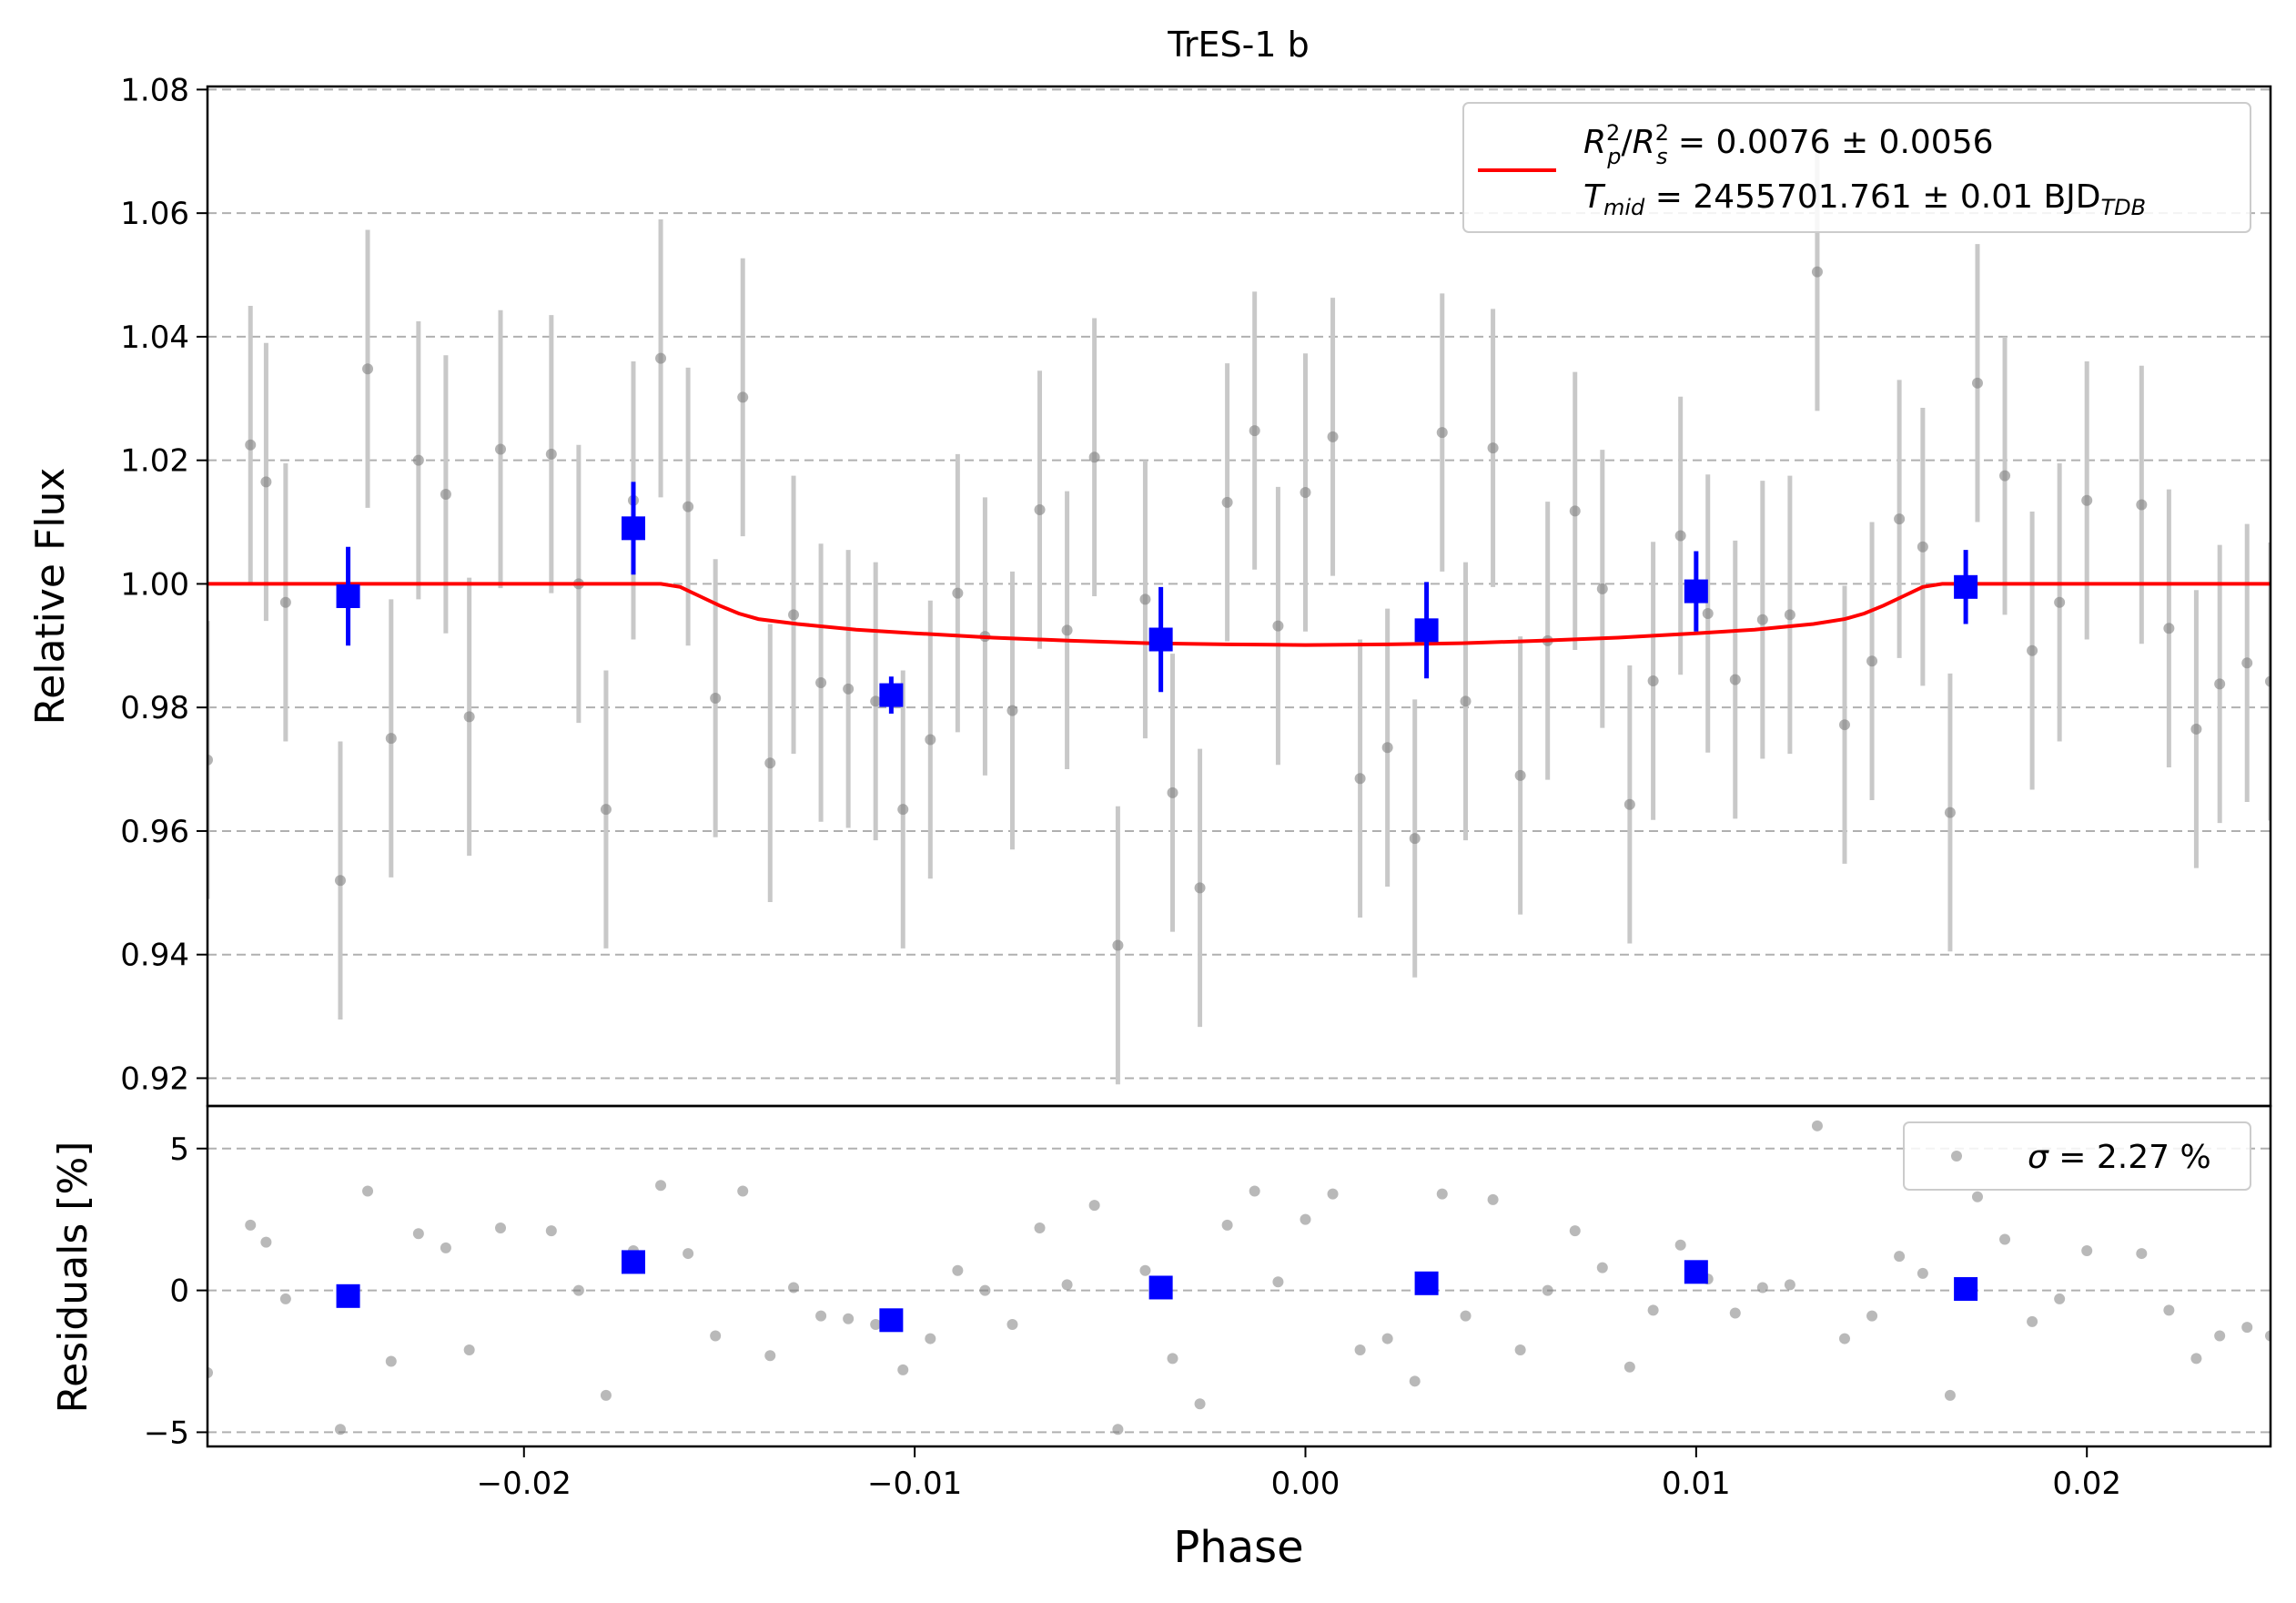  I want to click on binned-flux-points, so click(1157, 598).